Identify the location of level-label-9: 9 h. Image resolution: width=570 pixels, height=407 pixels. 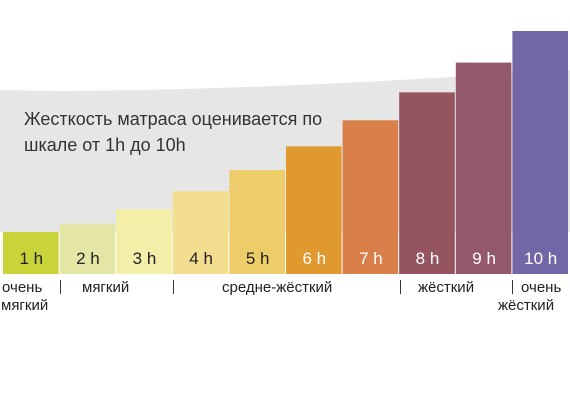
(484, 258).